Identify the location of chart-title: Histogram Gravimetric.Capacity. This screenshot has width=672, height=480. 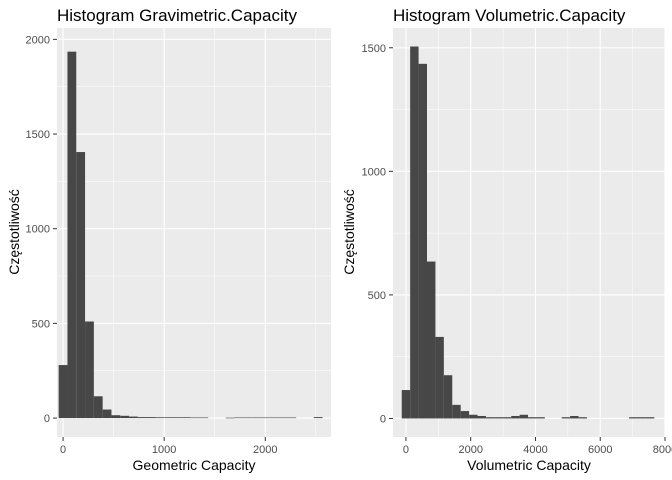
(177, 15).